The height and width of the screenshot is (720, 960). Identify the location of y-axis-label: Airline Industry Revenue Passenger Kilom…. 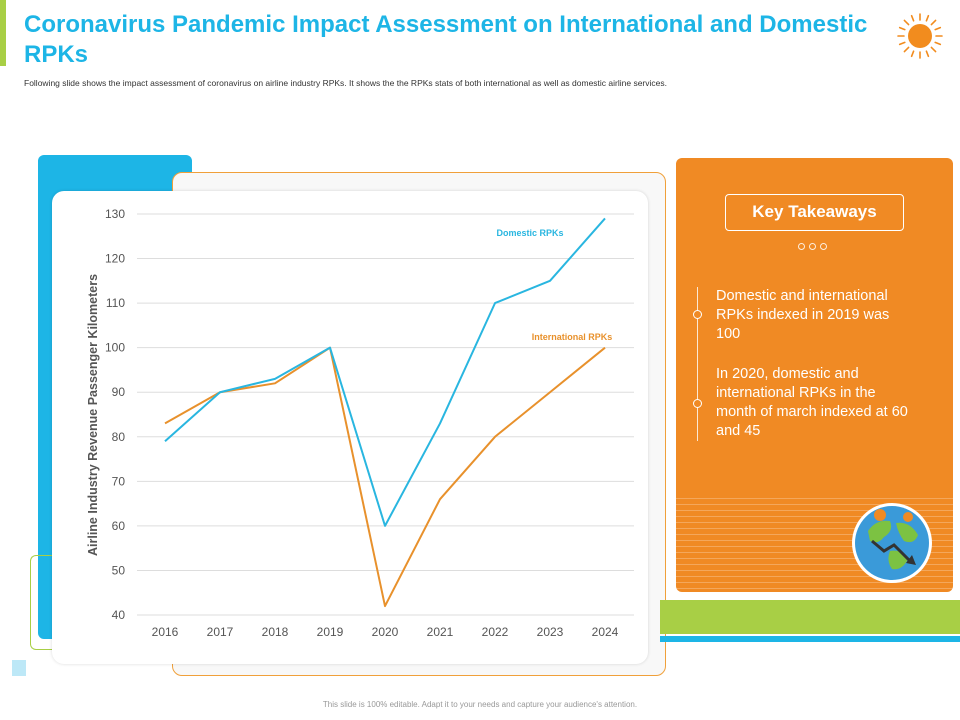
(93, 415).